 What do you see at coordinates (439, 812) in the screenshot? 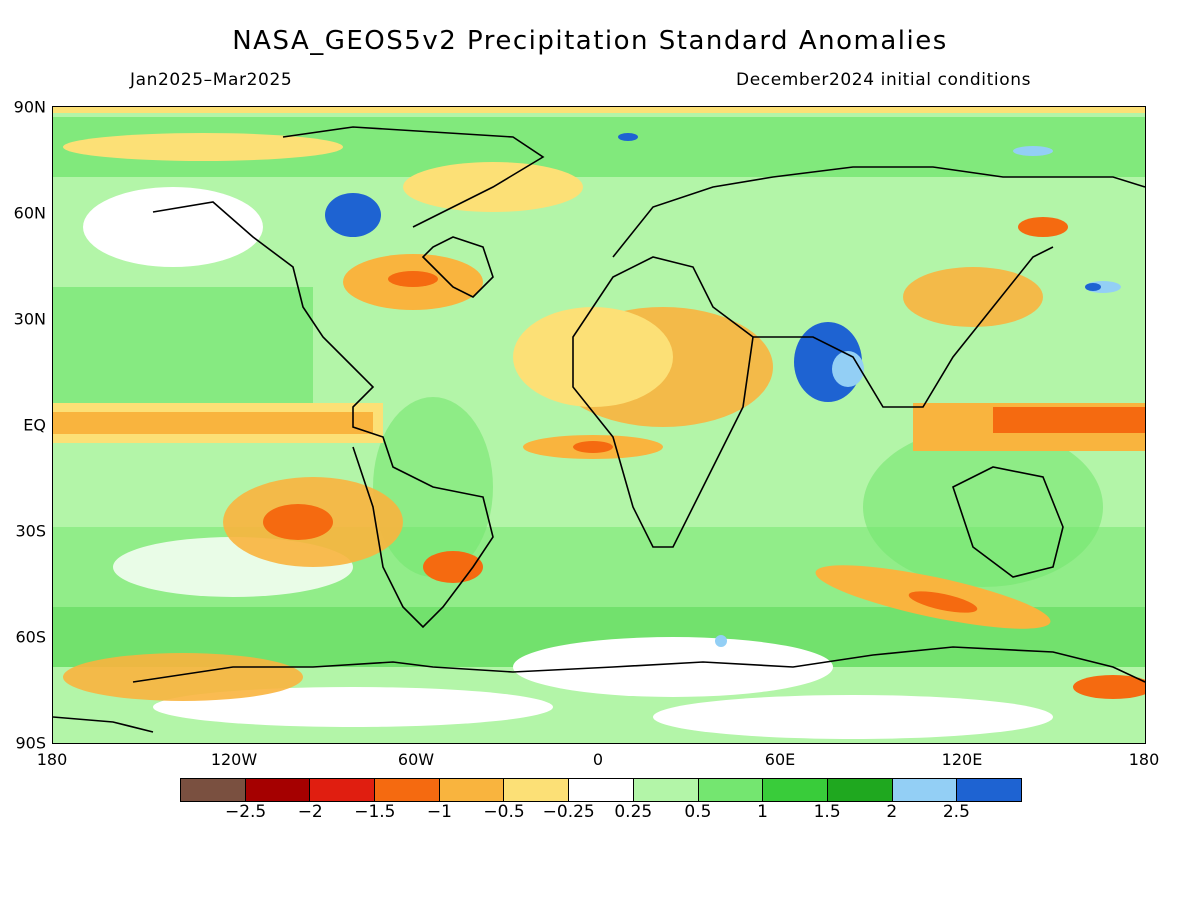
I see `colorbar-tick-label: −1` at bounding box center [439, 812].